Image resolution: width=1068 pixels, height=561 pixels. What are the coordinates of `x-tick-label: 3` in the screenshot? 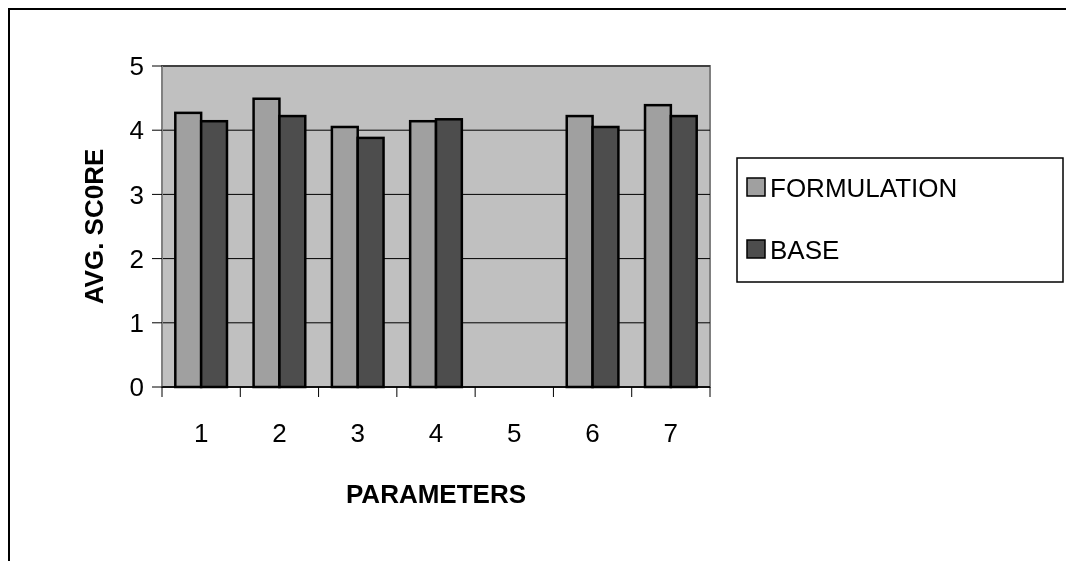 It's located at (357, 433).